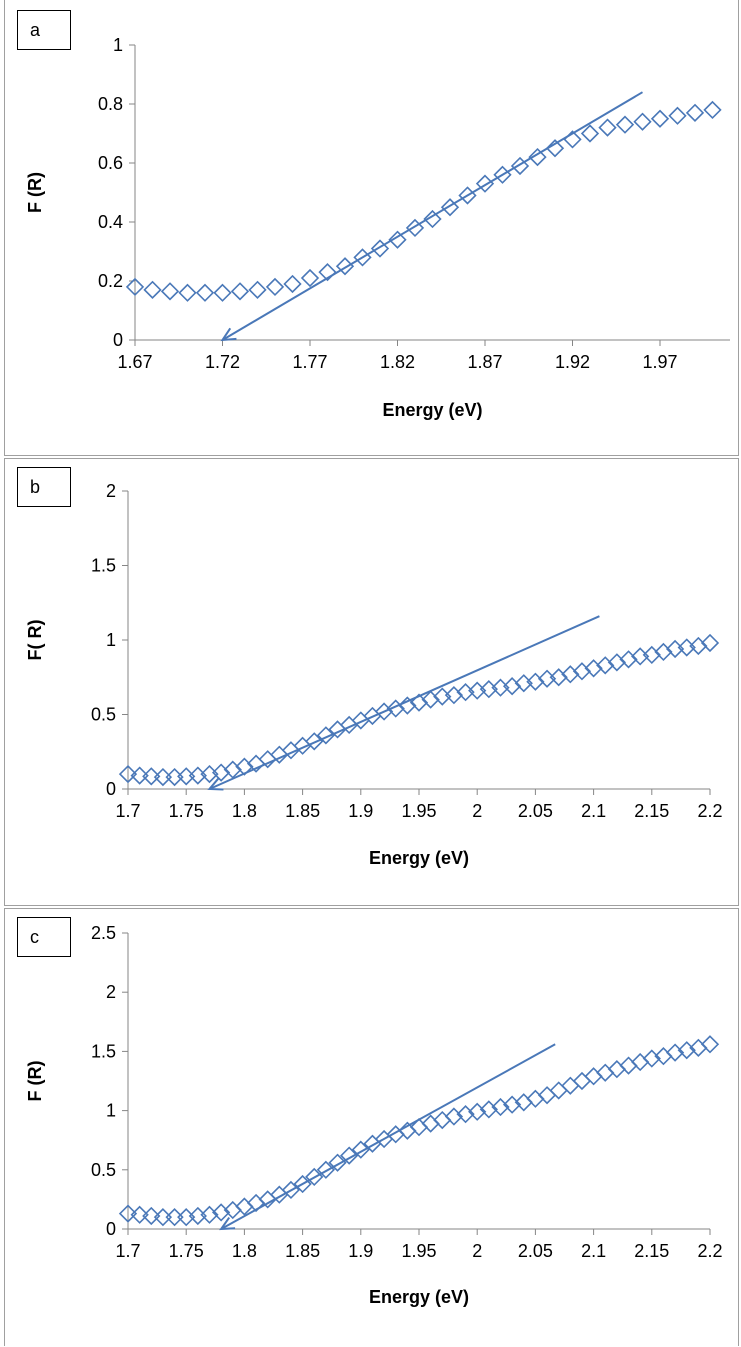 This screenshot has height=1347, width=741. I want to click on x-tick-label: 1.97, so click(659, 362).